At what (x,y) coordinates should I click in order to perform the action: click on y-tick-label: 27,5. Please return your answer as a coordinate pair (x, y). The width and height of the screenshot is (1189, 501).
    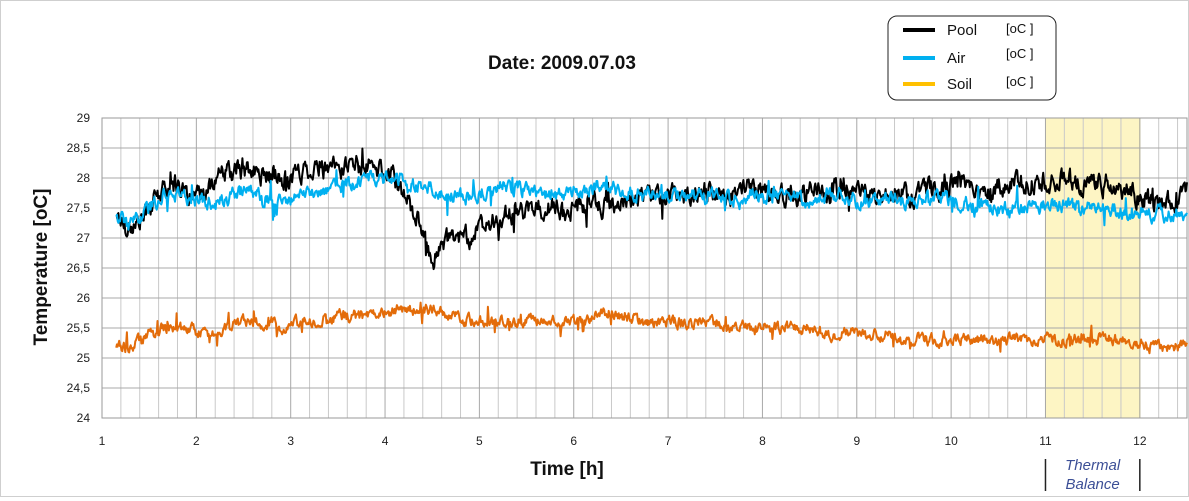
    Looking at the image, I should click on (79, 208).